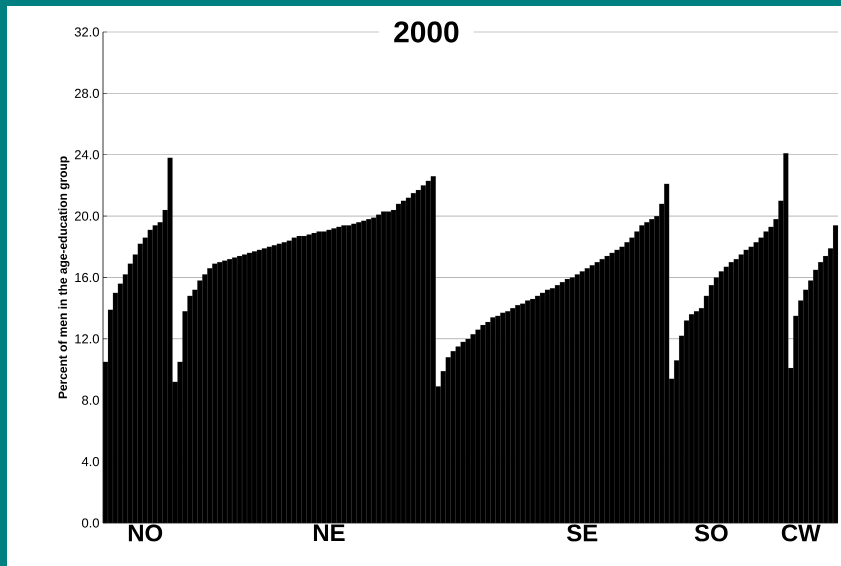 The image size is (841, 566). Describe the element at coordinates (90, 461) in the screenshot. I see `y-tick-label: 4.0` at that location.